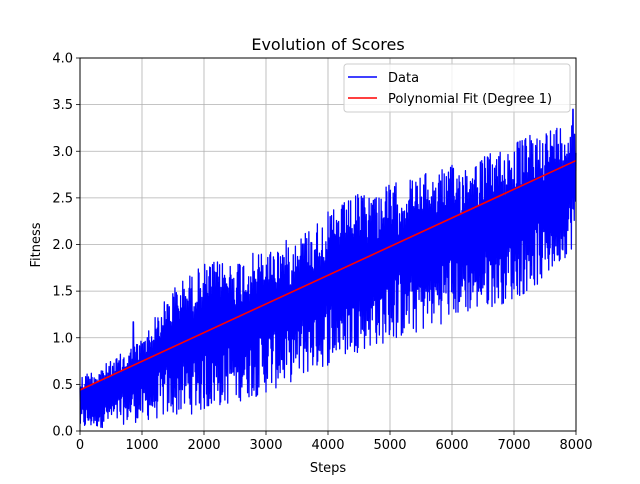 Image resolution: width=640 pixels, height=484 pixels. What do you see at coordinates (62, 432) in the screenshot?
I see `y-tick-label: 0.0` at bounding box center [62, 432].